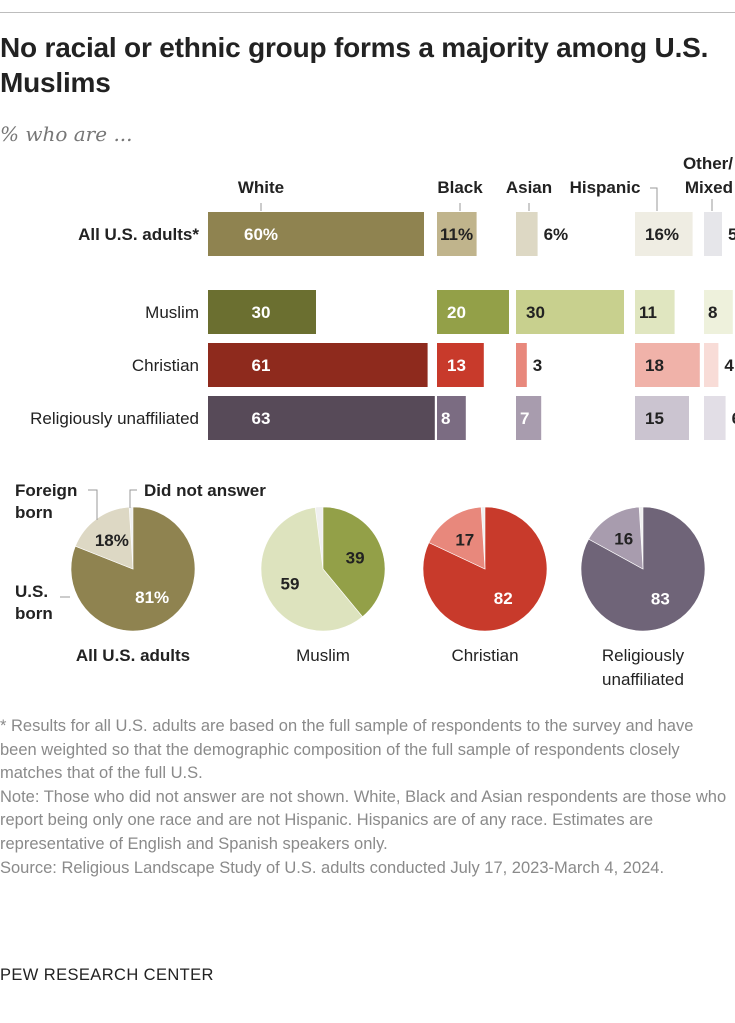 The image size is (735, 1023). Describe the element at coordinates (456, 312) in the screenshot. I see `data-label: 20` at that location.